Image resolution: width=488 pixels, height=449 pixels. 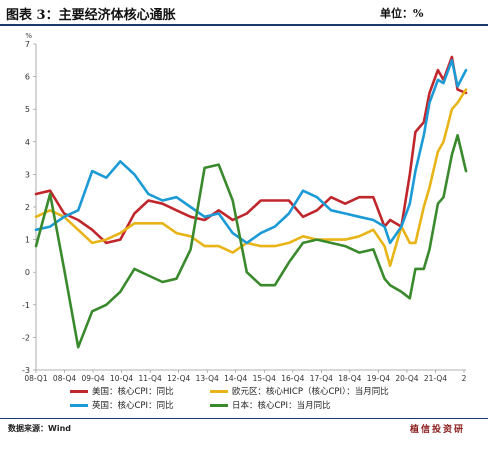 What do you see at coordinates (27, 240) in the screenshot?
I see `y-tick-label: 1` at bounding box center [27, 240].